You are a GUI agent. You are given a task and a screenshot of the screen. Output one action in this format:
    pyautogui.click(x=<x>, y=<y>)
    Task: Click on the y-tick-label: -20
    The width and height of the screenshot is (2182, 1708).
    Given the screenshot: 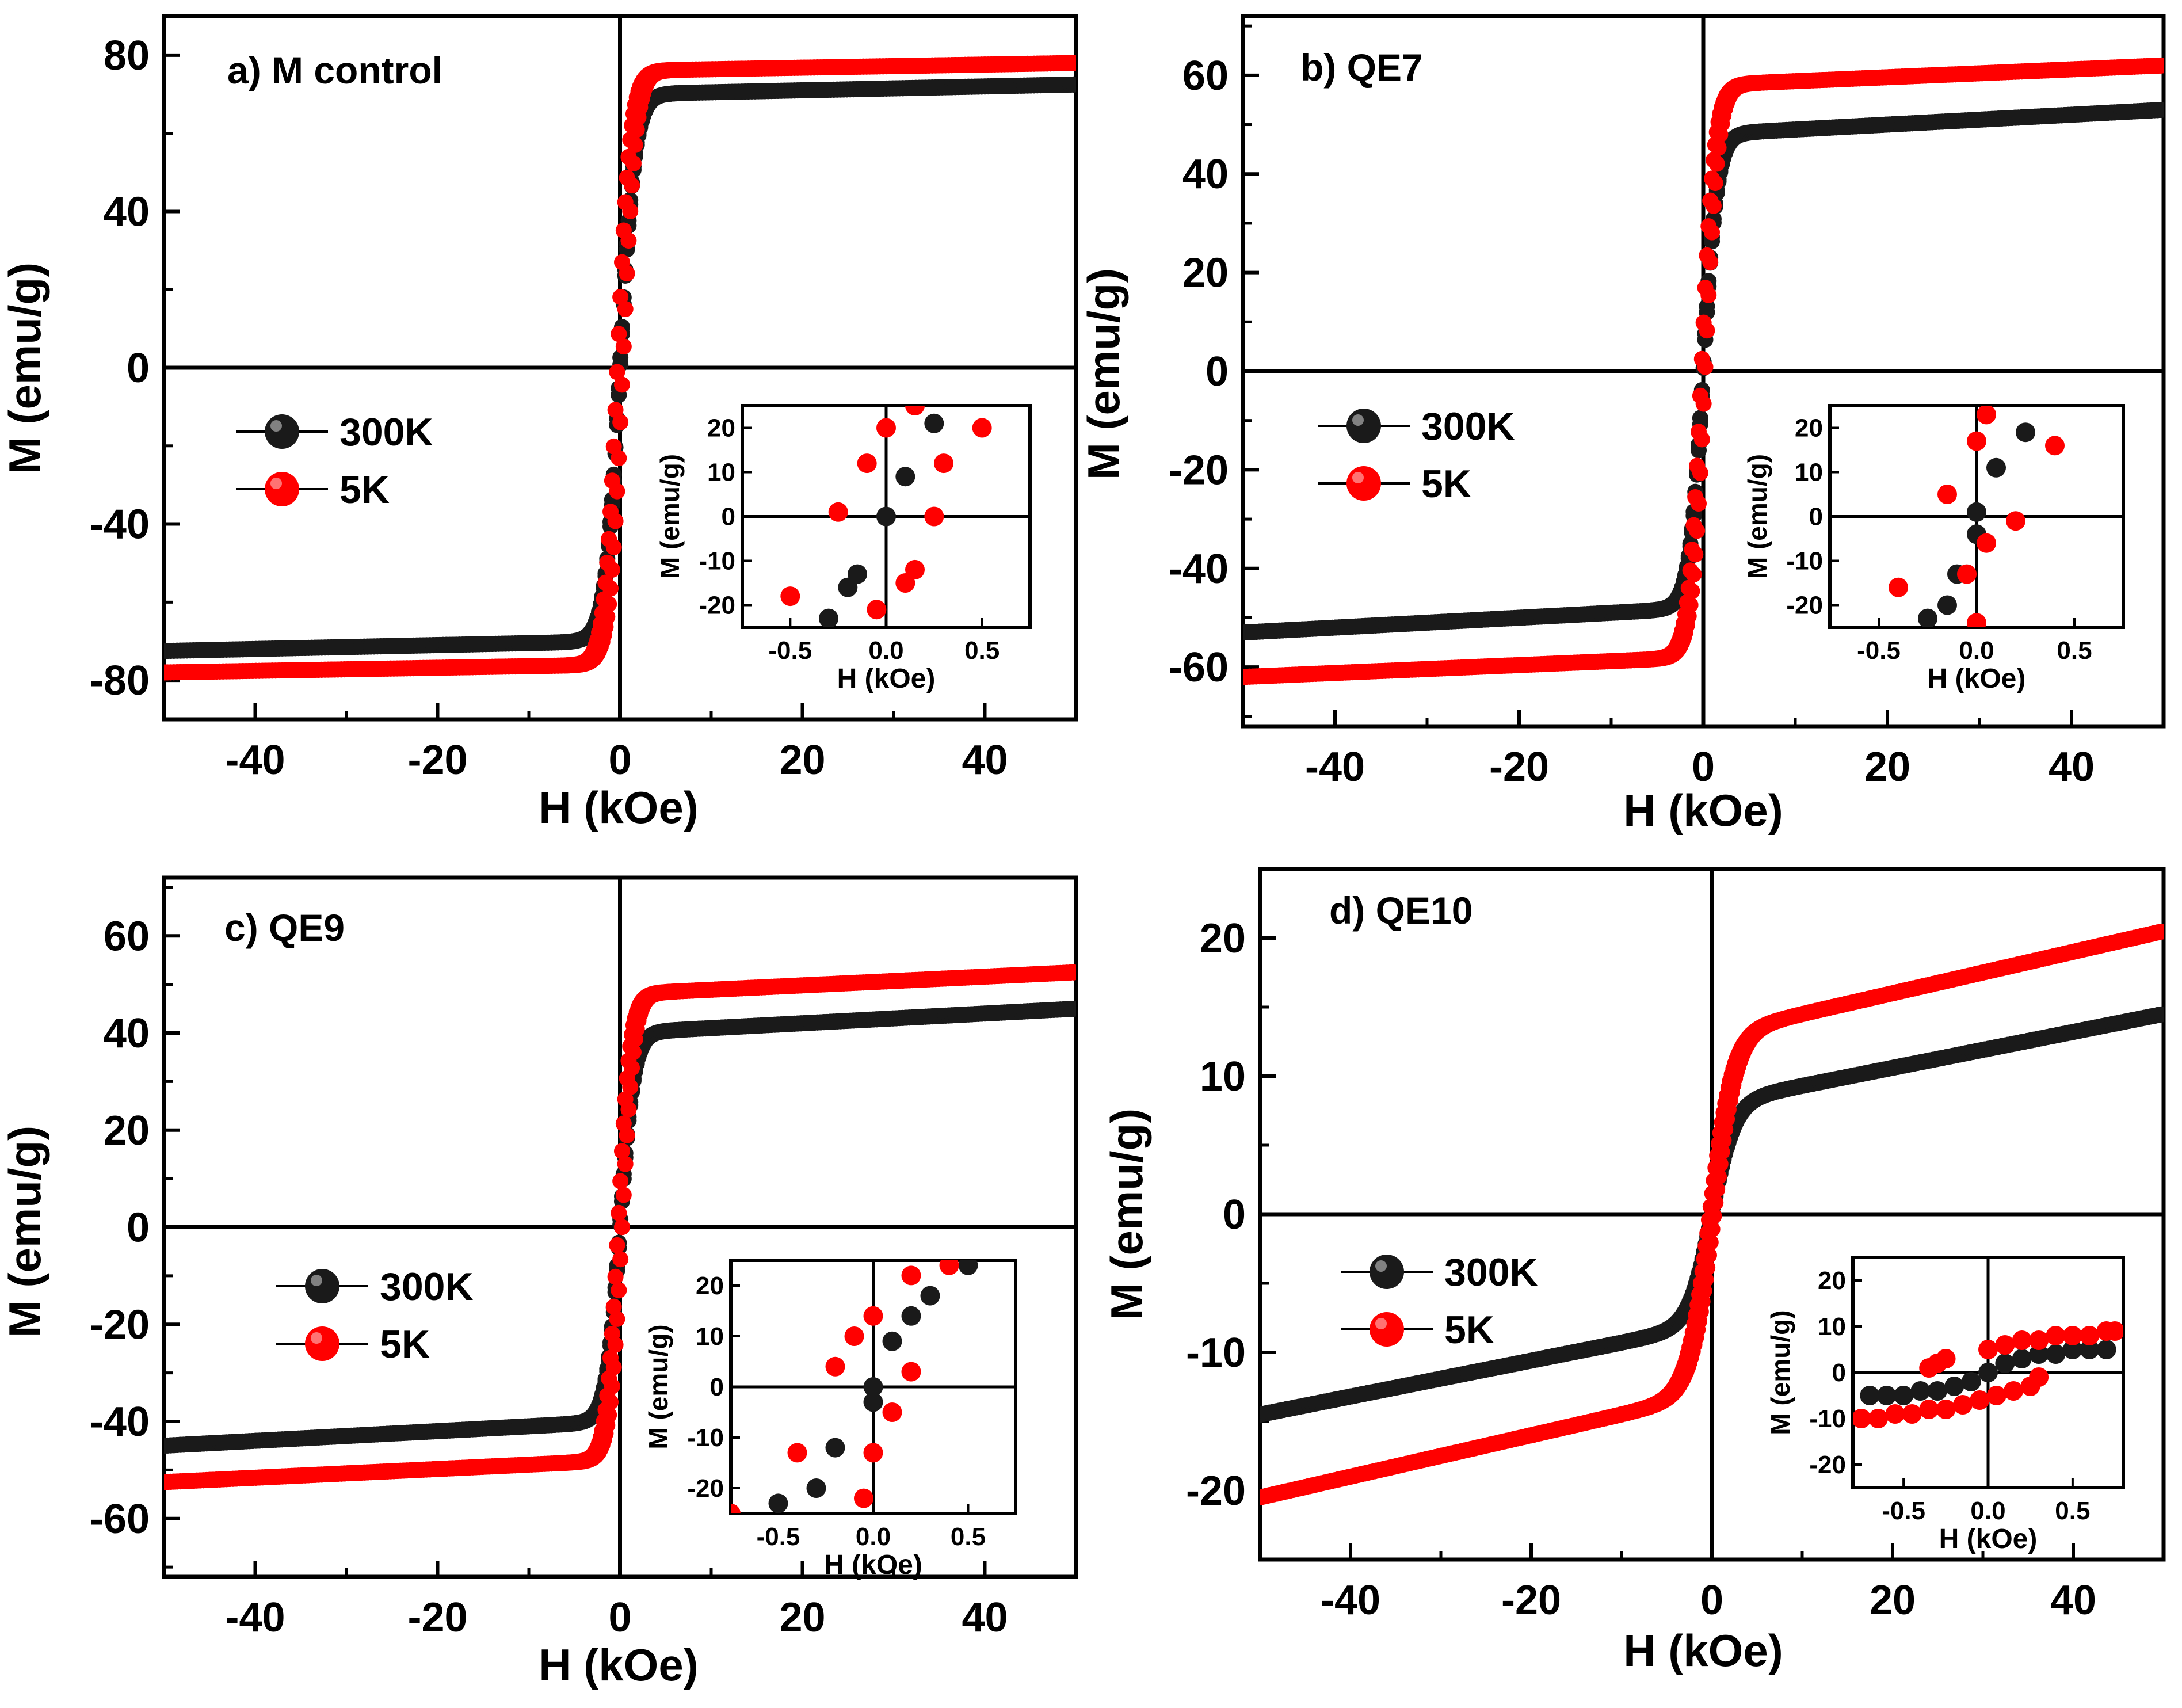 What is the action you would take?
    pyautogui.click(x=1216, y=1491)
    